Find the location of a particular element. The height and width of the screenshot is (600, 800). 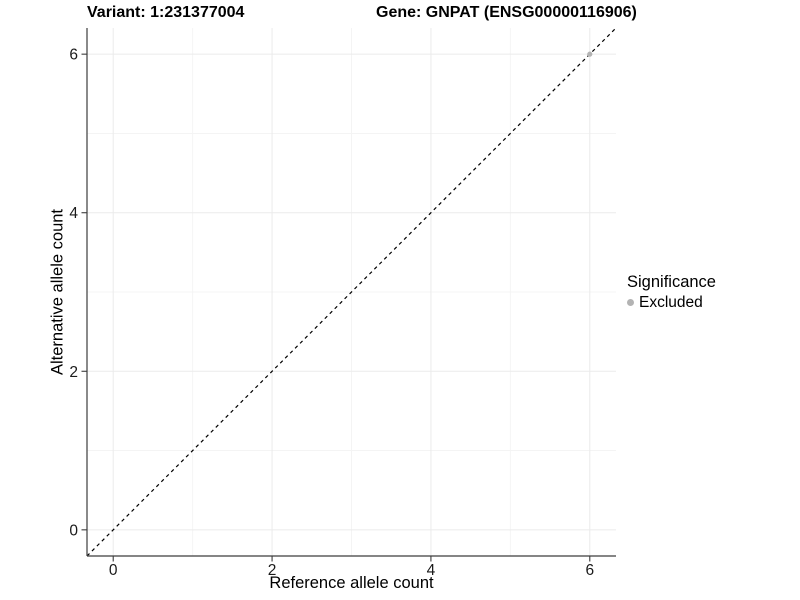

legend-key-dot-icon is located at coordinates (630, 302).